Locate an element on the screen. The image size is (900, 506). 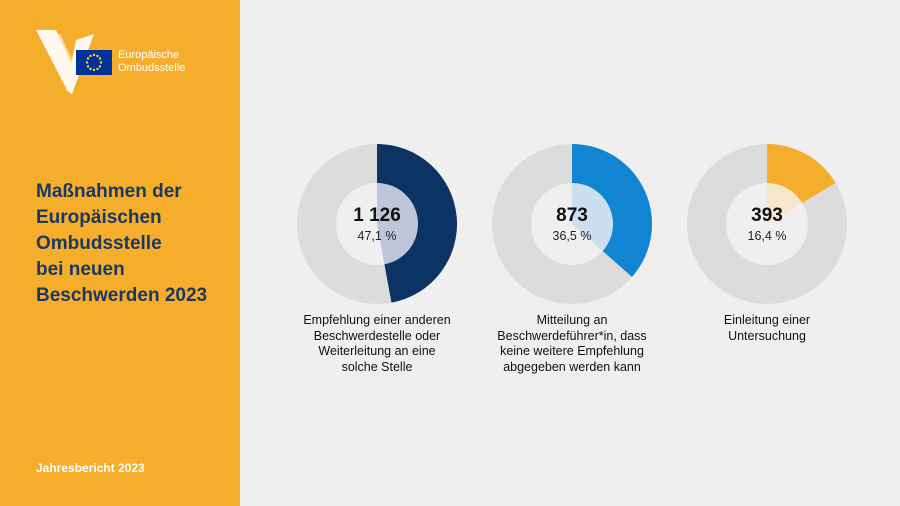
caption-line: Empfehlung einer anderen is located at coordinates (377, 320).